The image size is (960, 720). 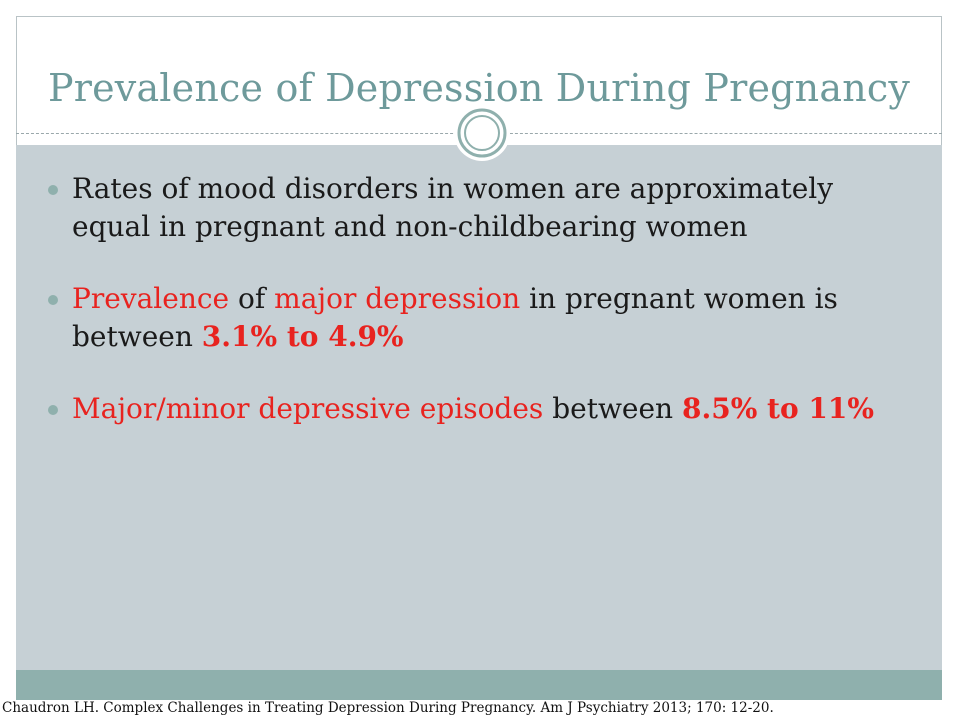 I want to click on bullet-text-segment: in pregnant women is between, so click(x=455, y=317).